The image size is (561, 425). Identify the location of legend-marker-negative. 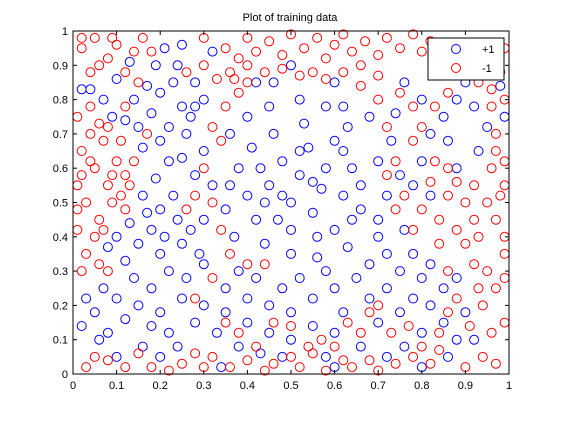
(456, 68).